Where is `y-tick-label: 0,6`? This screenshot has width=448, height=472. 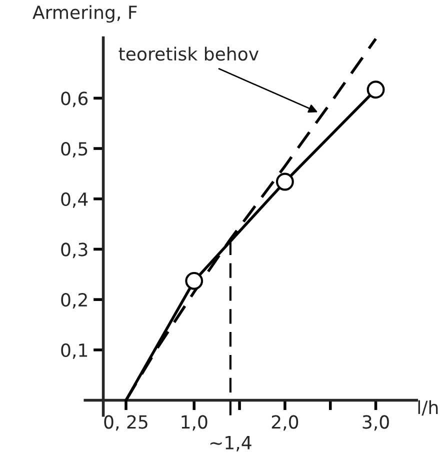 y-tick-label: 0,6 is located at coordinates (74, 100).